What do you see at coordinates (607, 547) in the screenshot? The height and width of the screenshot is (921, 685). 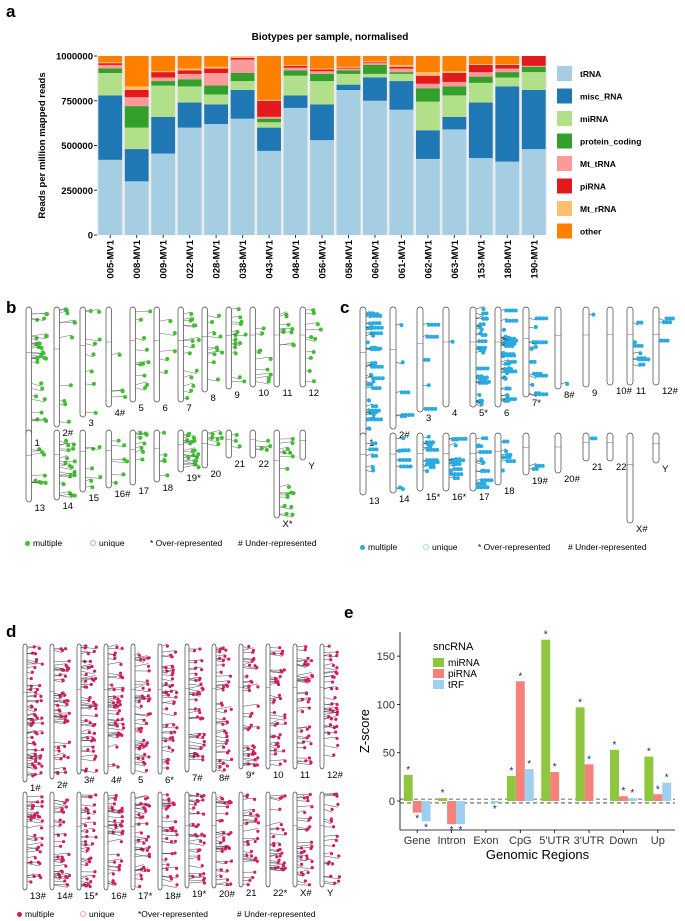 I see `legend-c-under: # Under-represented` at bounding box center [607, 547].